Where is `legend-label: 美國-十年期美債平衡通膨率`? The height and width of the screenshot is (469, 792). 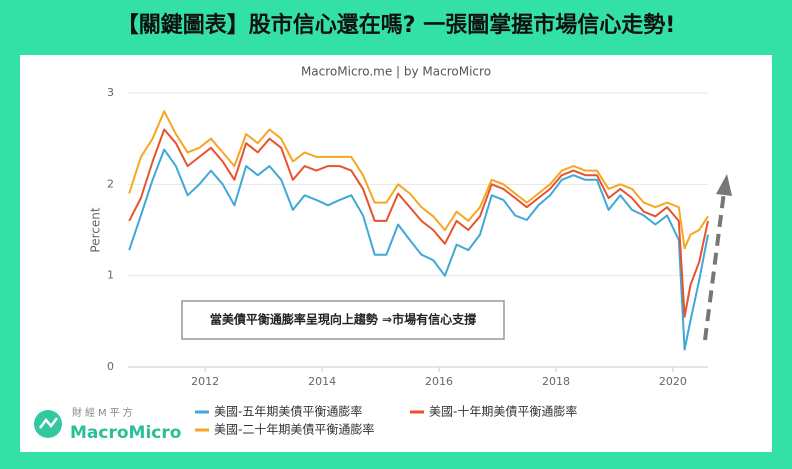 legend-label: 美國-十年期美債平衡通膨率 is located at coordinates (503, 411).